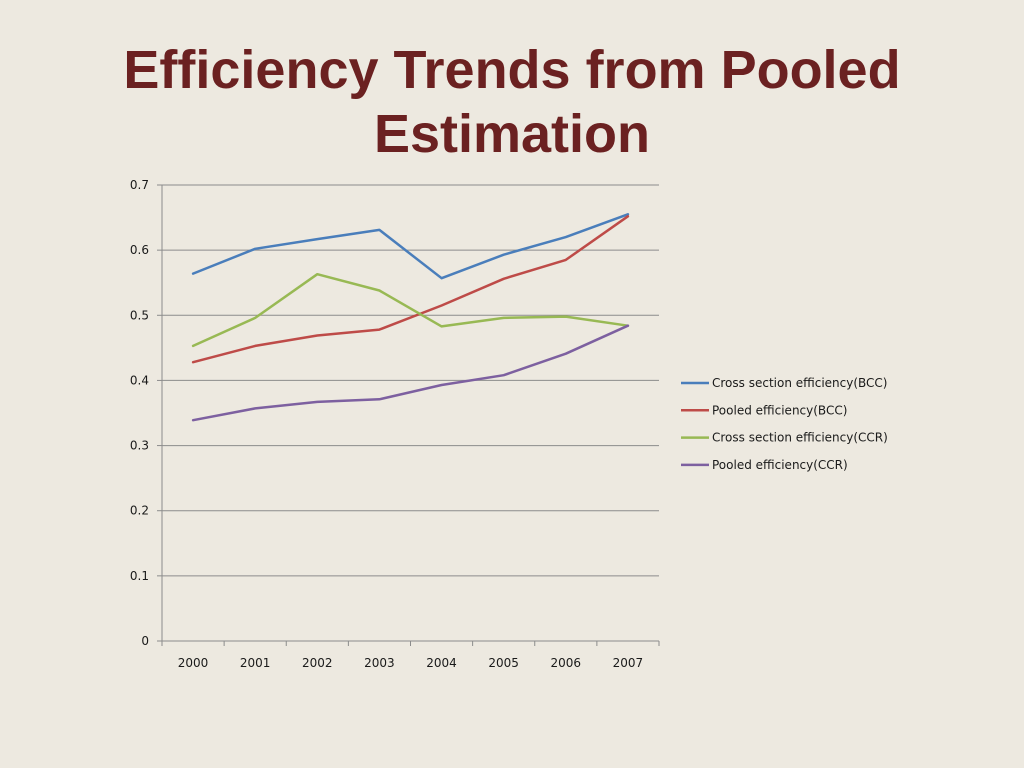 This screenshot has width=1024, height=768. What do you see at coordinates (145, 641) in the screenshot?
I see `y-tick-label: 0` at bounding box center [145, 641].